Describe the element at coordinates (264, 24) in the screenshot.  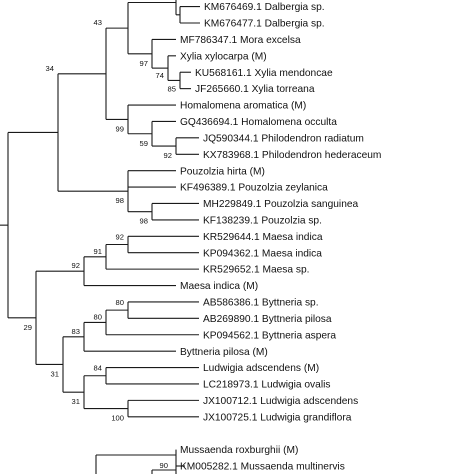
I see `leaf-label: KM676477.1 Dalbergia sp.` at that location.